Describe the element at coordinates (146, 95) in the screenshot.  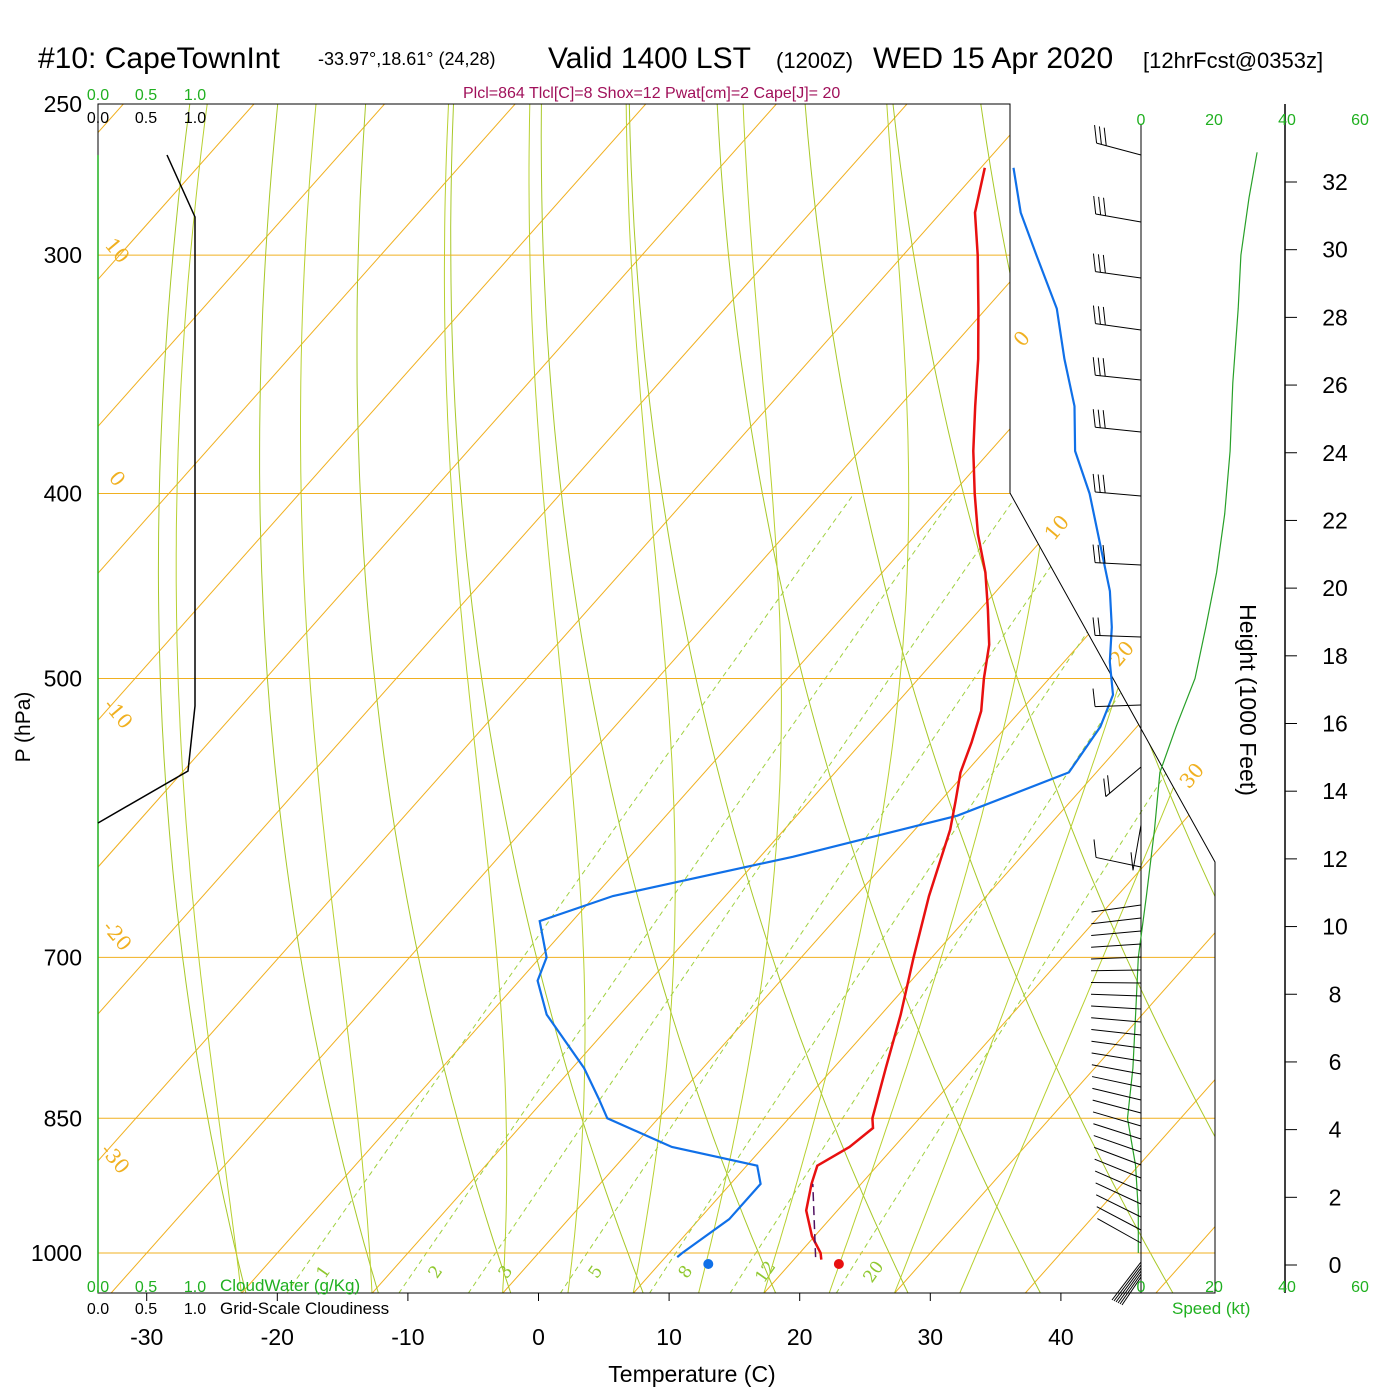
I see `cloudwater-top-tick: 0.5` at that location.